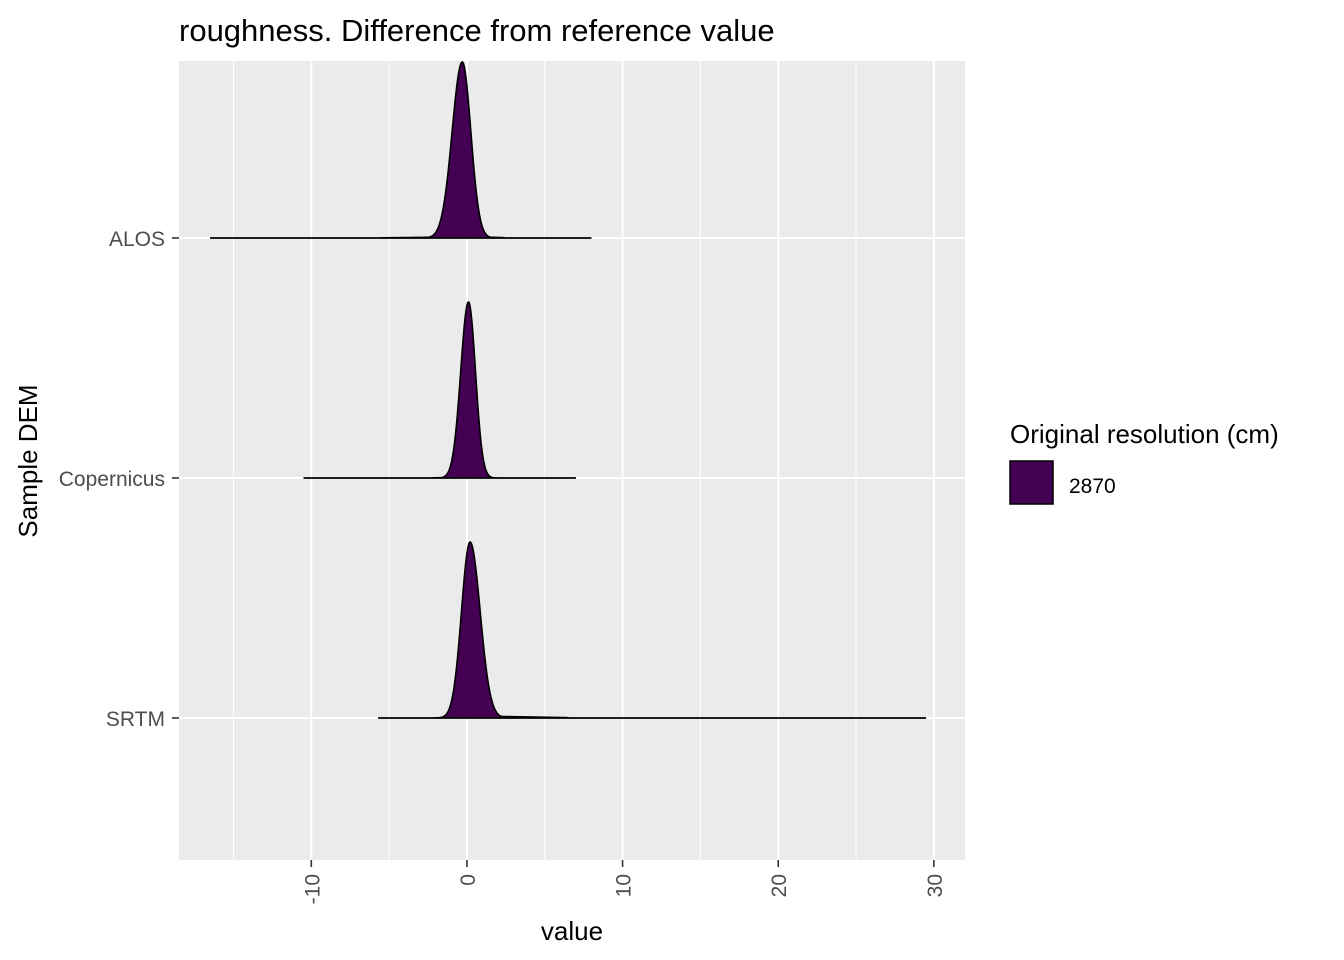  I want to click on y-tick-label-srtm: SRTM, so click(135, 719).